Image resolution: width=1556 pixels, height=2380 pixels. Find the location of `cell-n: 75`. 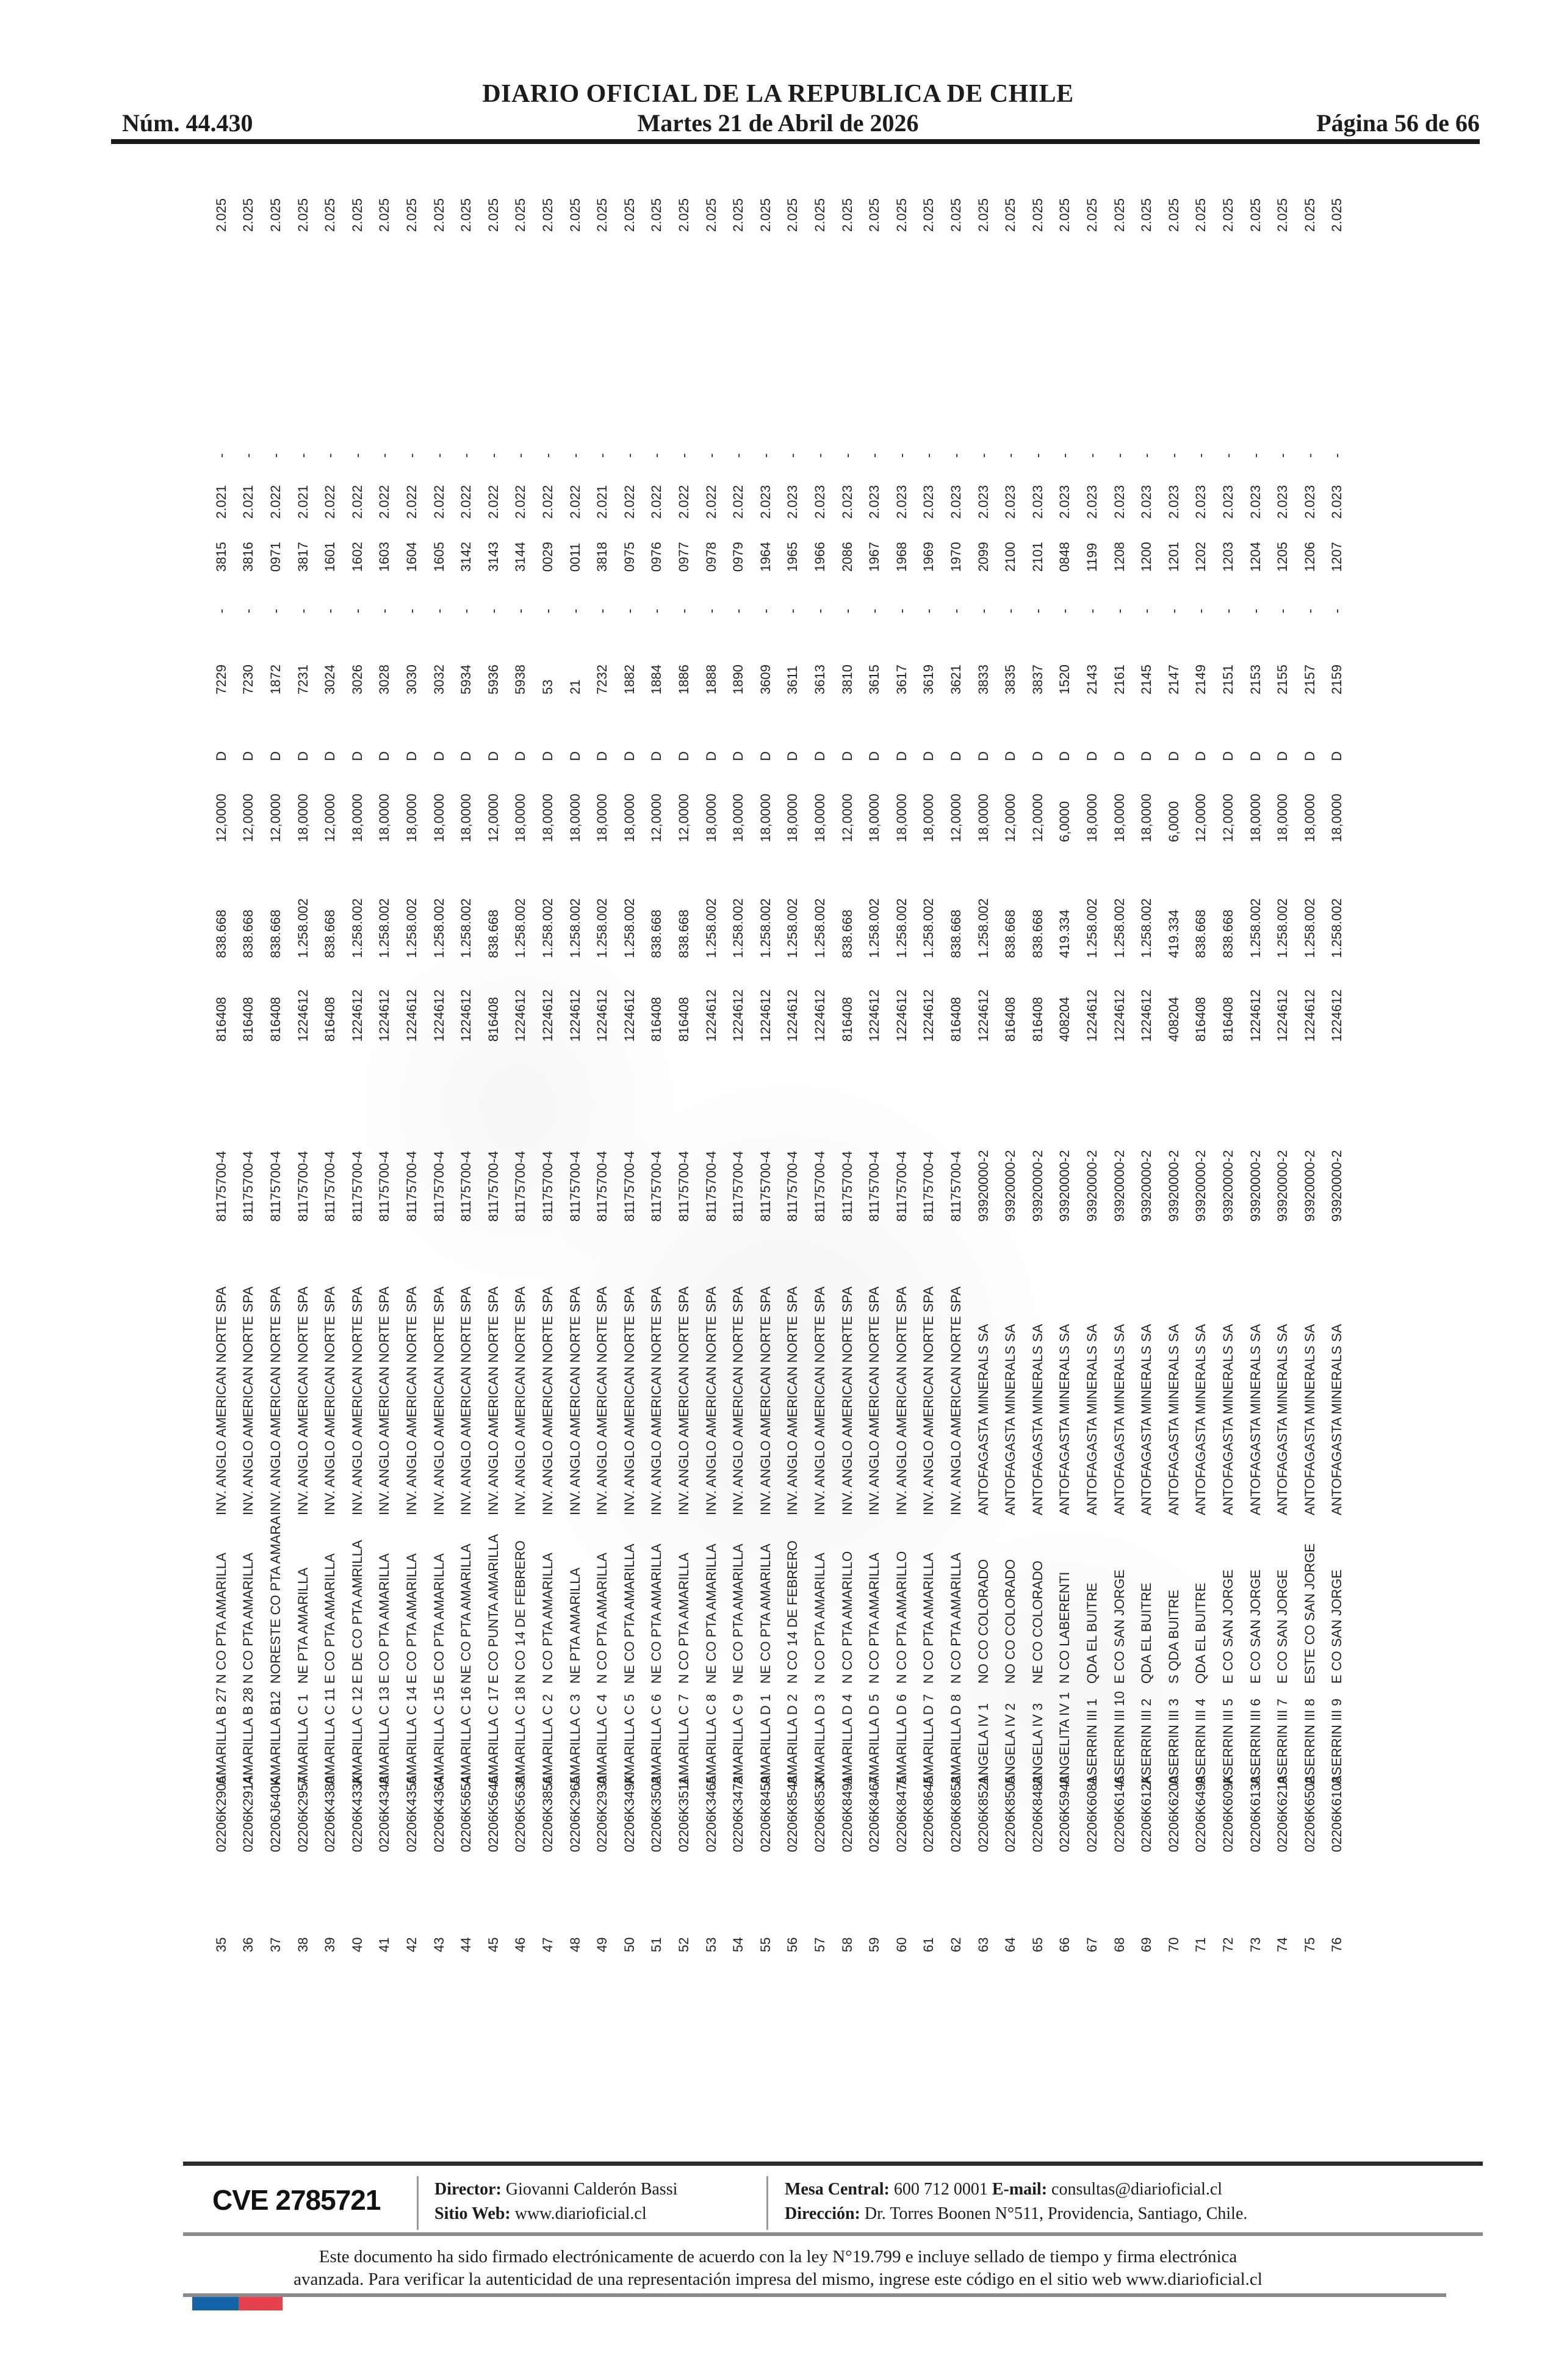

cell-n: 75 is located at coordinates (1310, 1945).